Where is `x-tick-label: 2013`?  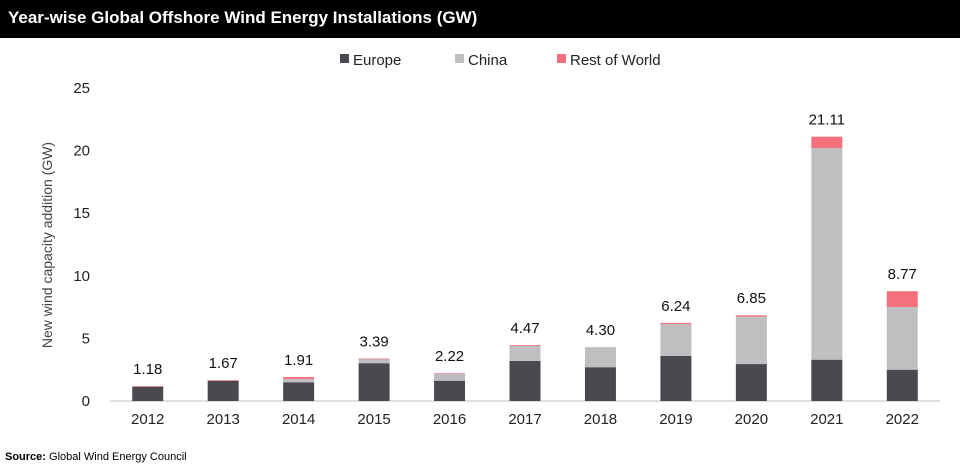 x-tick-label: 2013 is located at coordinates (222, 419).